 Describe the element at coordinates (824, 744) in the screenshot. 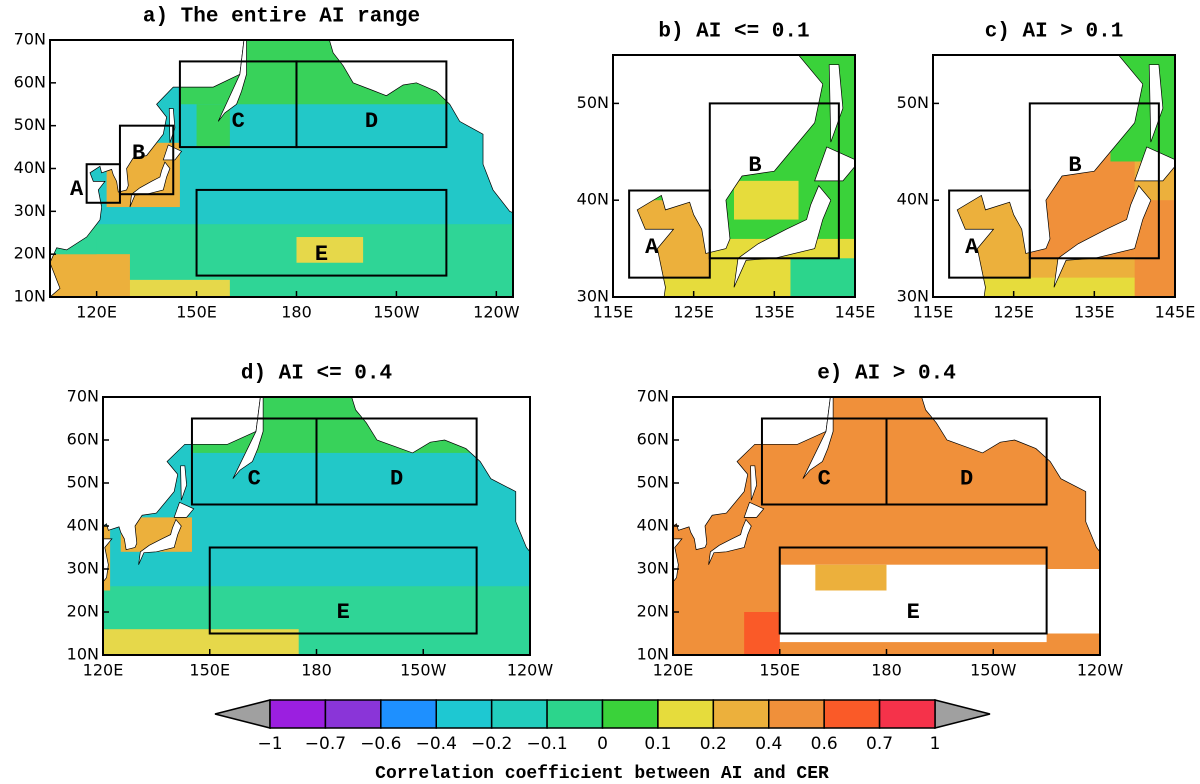

I see `colorbar-label: 0.6` at that location.